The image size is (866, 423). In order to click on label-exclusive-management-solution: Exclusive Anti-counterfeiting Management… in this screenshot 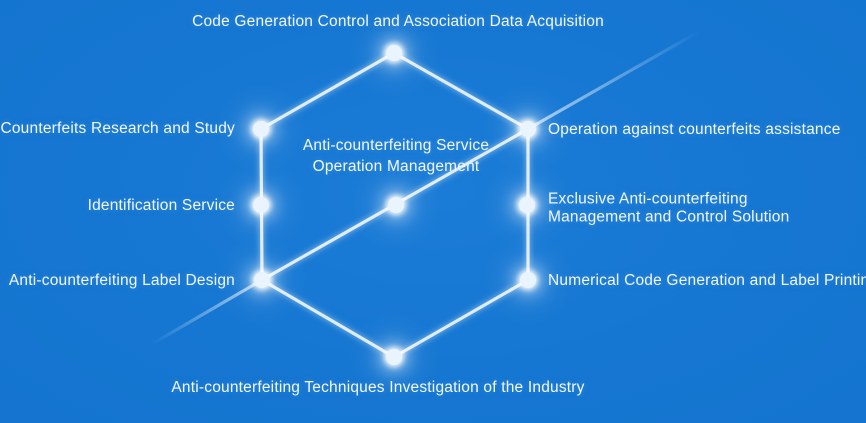, I will do `click(668, 208)`.